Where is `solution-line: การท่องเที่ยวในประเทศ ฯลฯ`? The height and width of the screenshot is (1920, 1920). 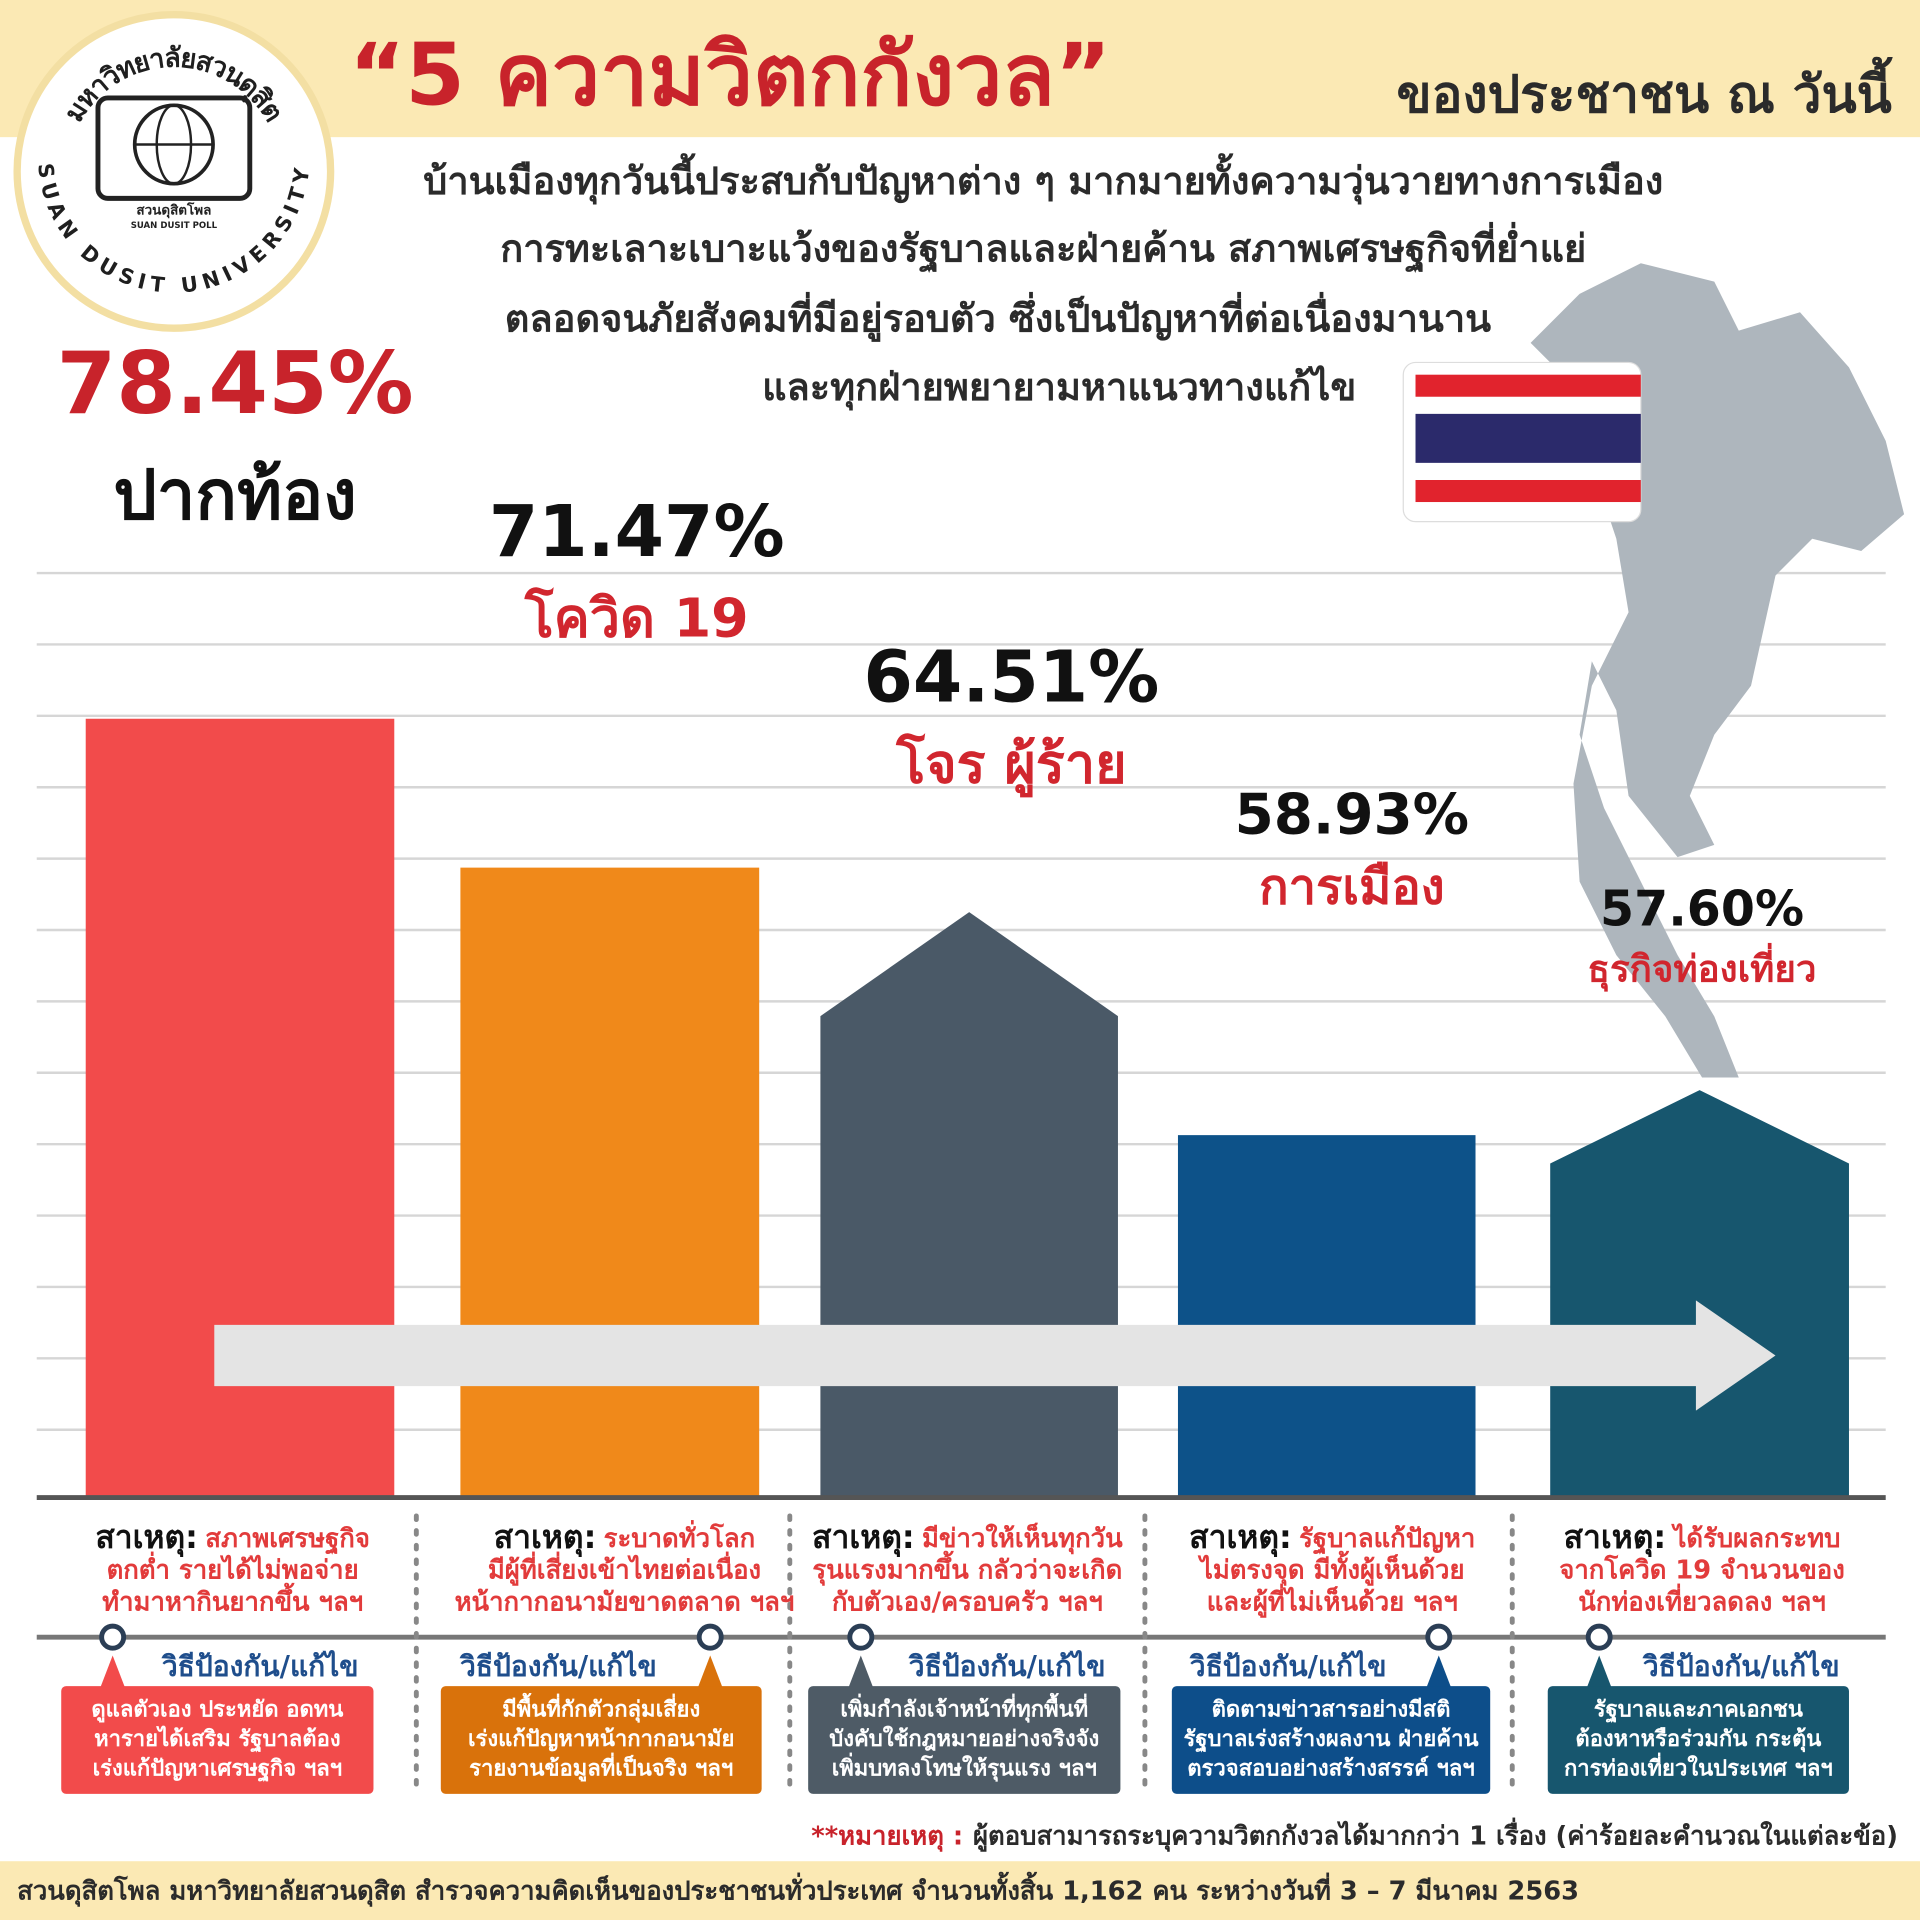 solution-line: การท่องเที่ยวในประเทศ ฯลฯ is located at coordinates (1698, 1766).